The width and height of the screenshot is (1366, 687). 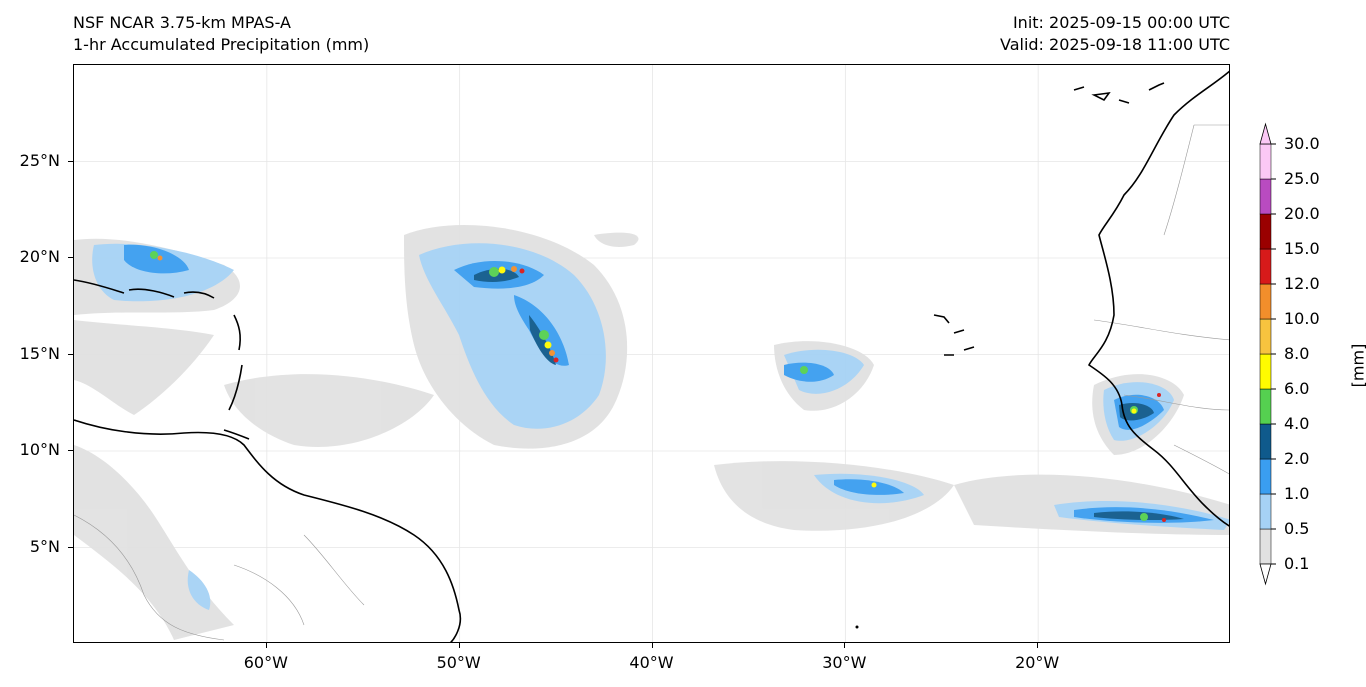 I want to click on lat-label: 5°N, so click(x=44, y=546).